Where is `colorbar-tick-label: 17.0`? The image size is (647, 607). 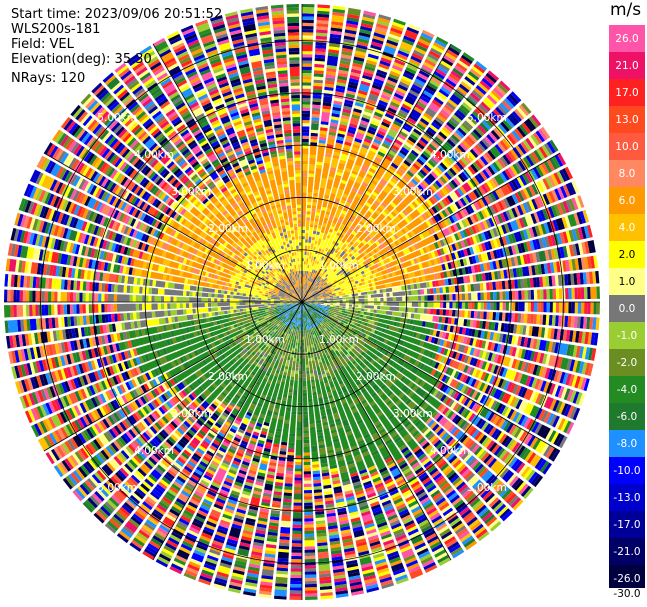 colorbar-tick-label: 17.0 is located at coordinates (627, 93).